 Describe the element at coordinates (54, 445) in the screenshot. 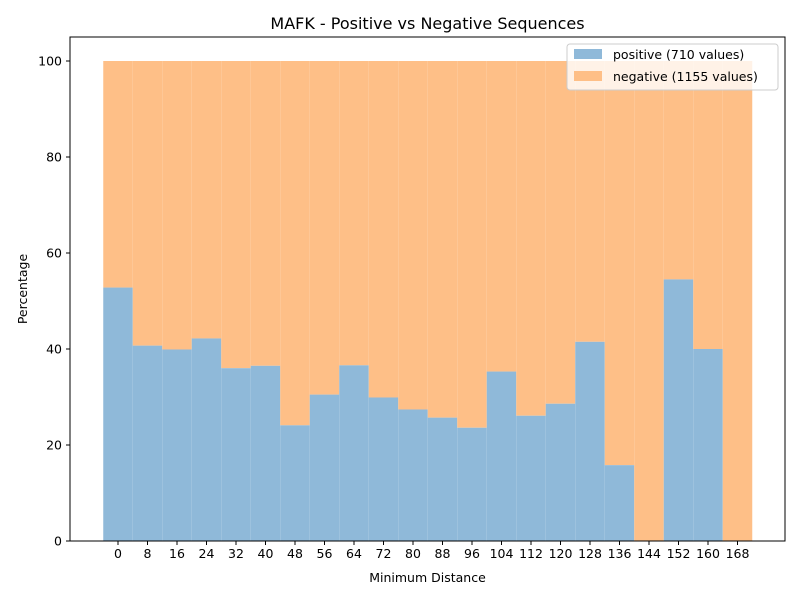

I see `y-tick-label-20: 20` at that location.